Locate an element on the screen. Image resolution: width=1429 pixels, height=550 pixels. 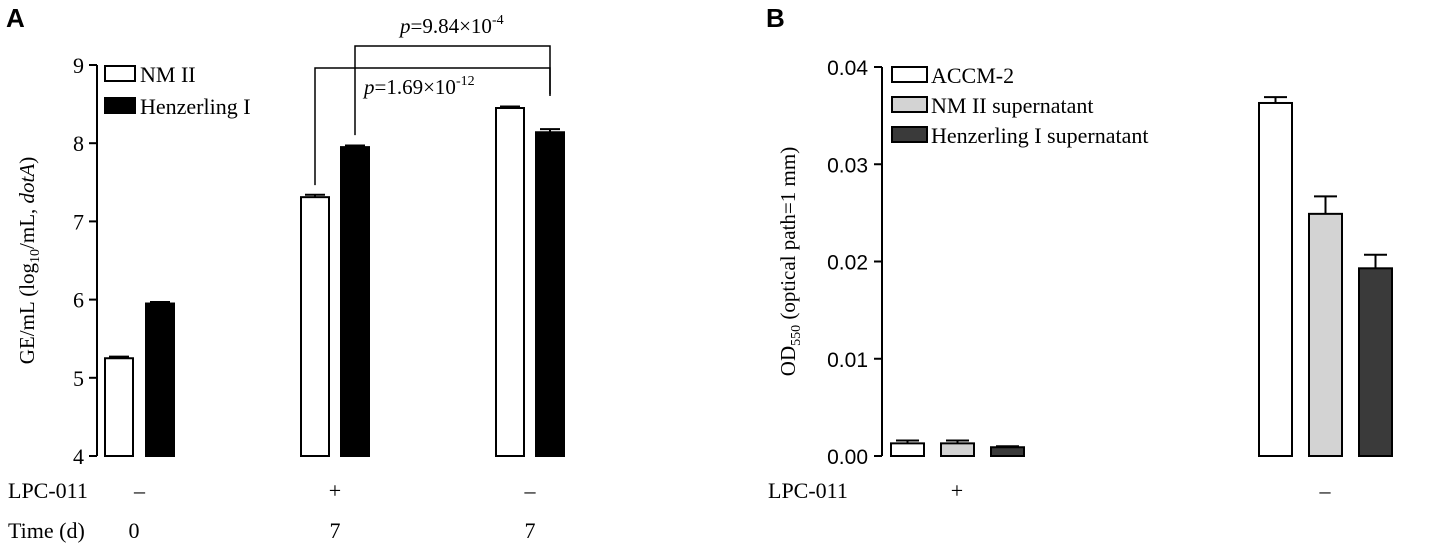
y-tick-label: 7 is located at coordinates (78, 221).